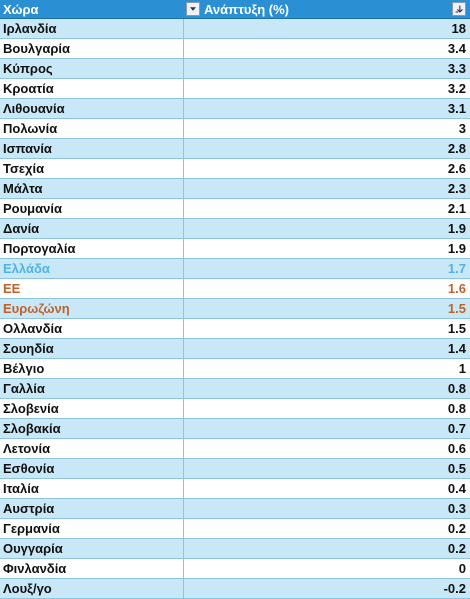  Describe the element at coordinates (327, 588) in the screenshot. I see `value-cell: -0.2` at that location.